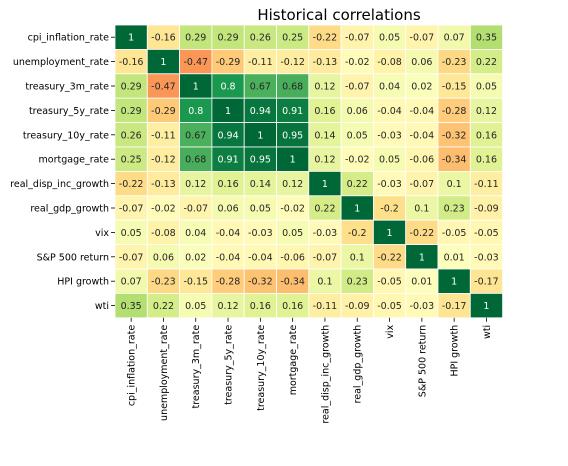  I want to click on cell-value-label: -0.23, so click(163, 282).